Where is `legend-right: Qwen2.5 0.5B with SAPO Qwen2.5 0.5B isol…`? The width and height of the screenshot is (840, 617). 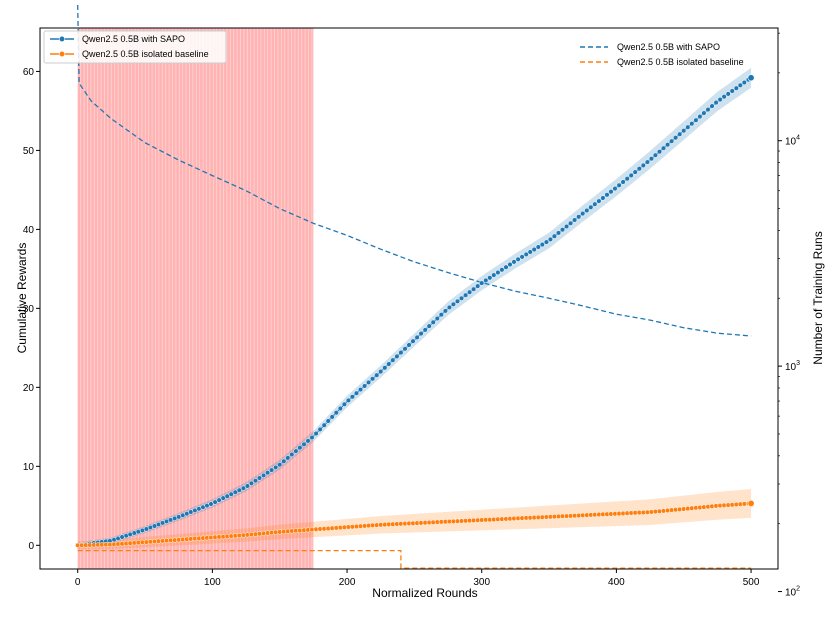
legend-right: Qwen2.5 0.5B with SAPO Qwen2.5 0.5B isol… is located at coordinates (662, 54).